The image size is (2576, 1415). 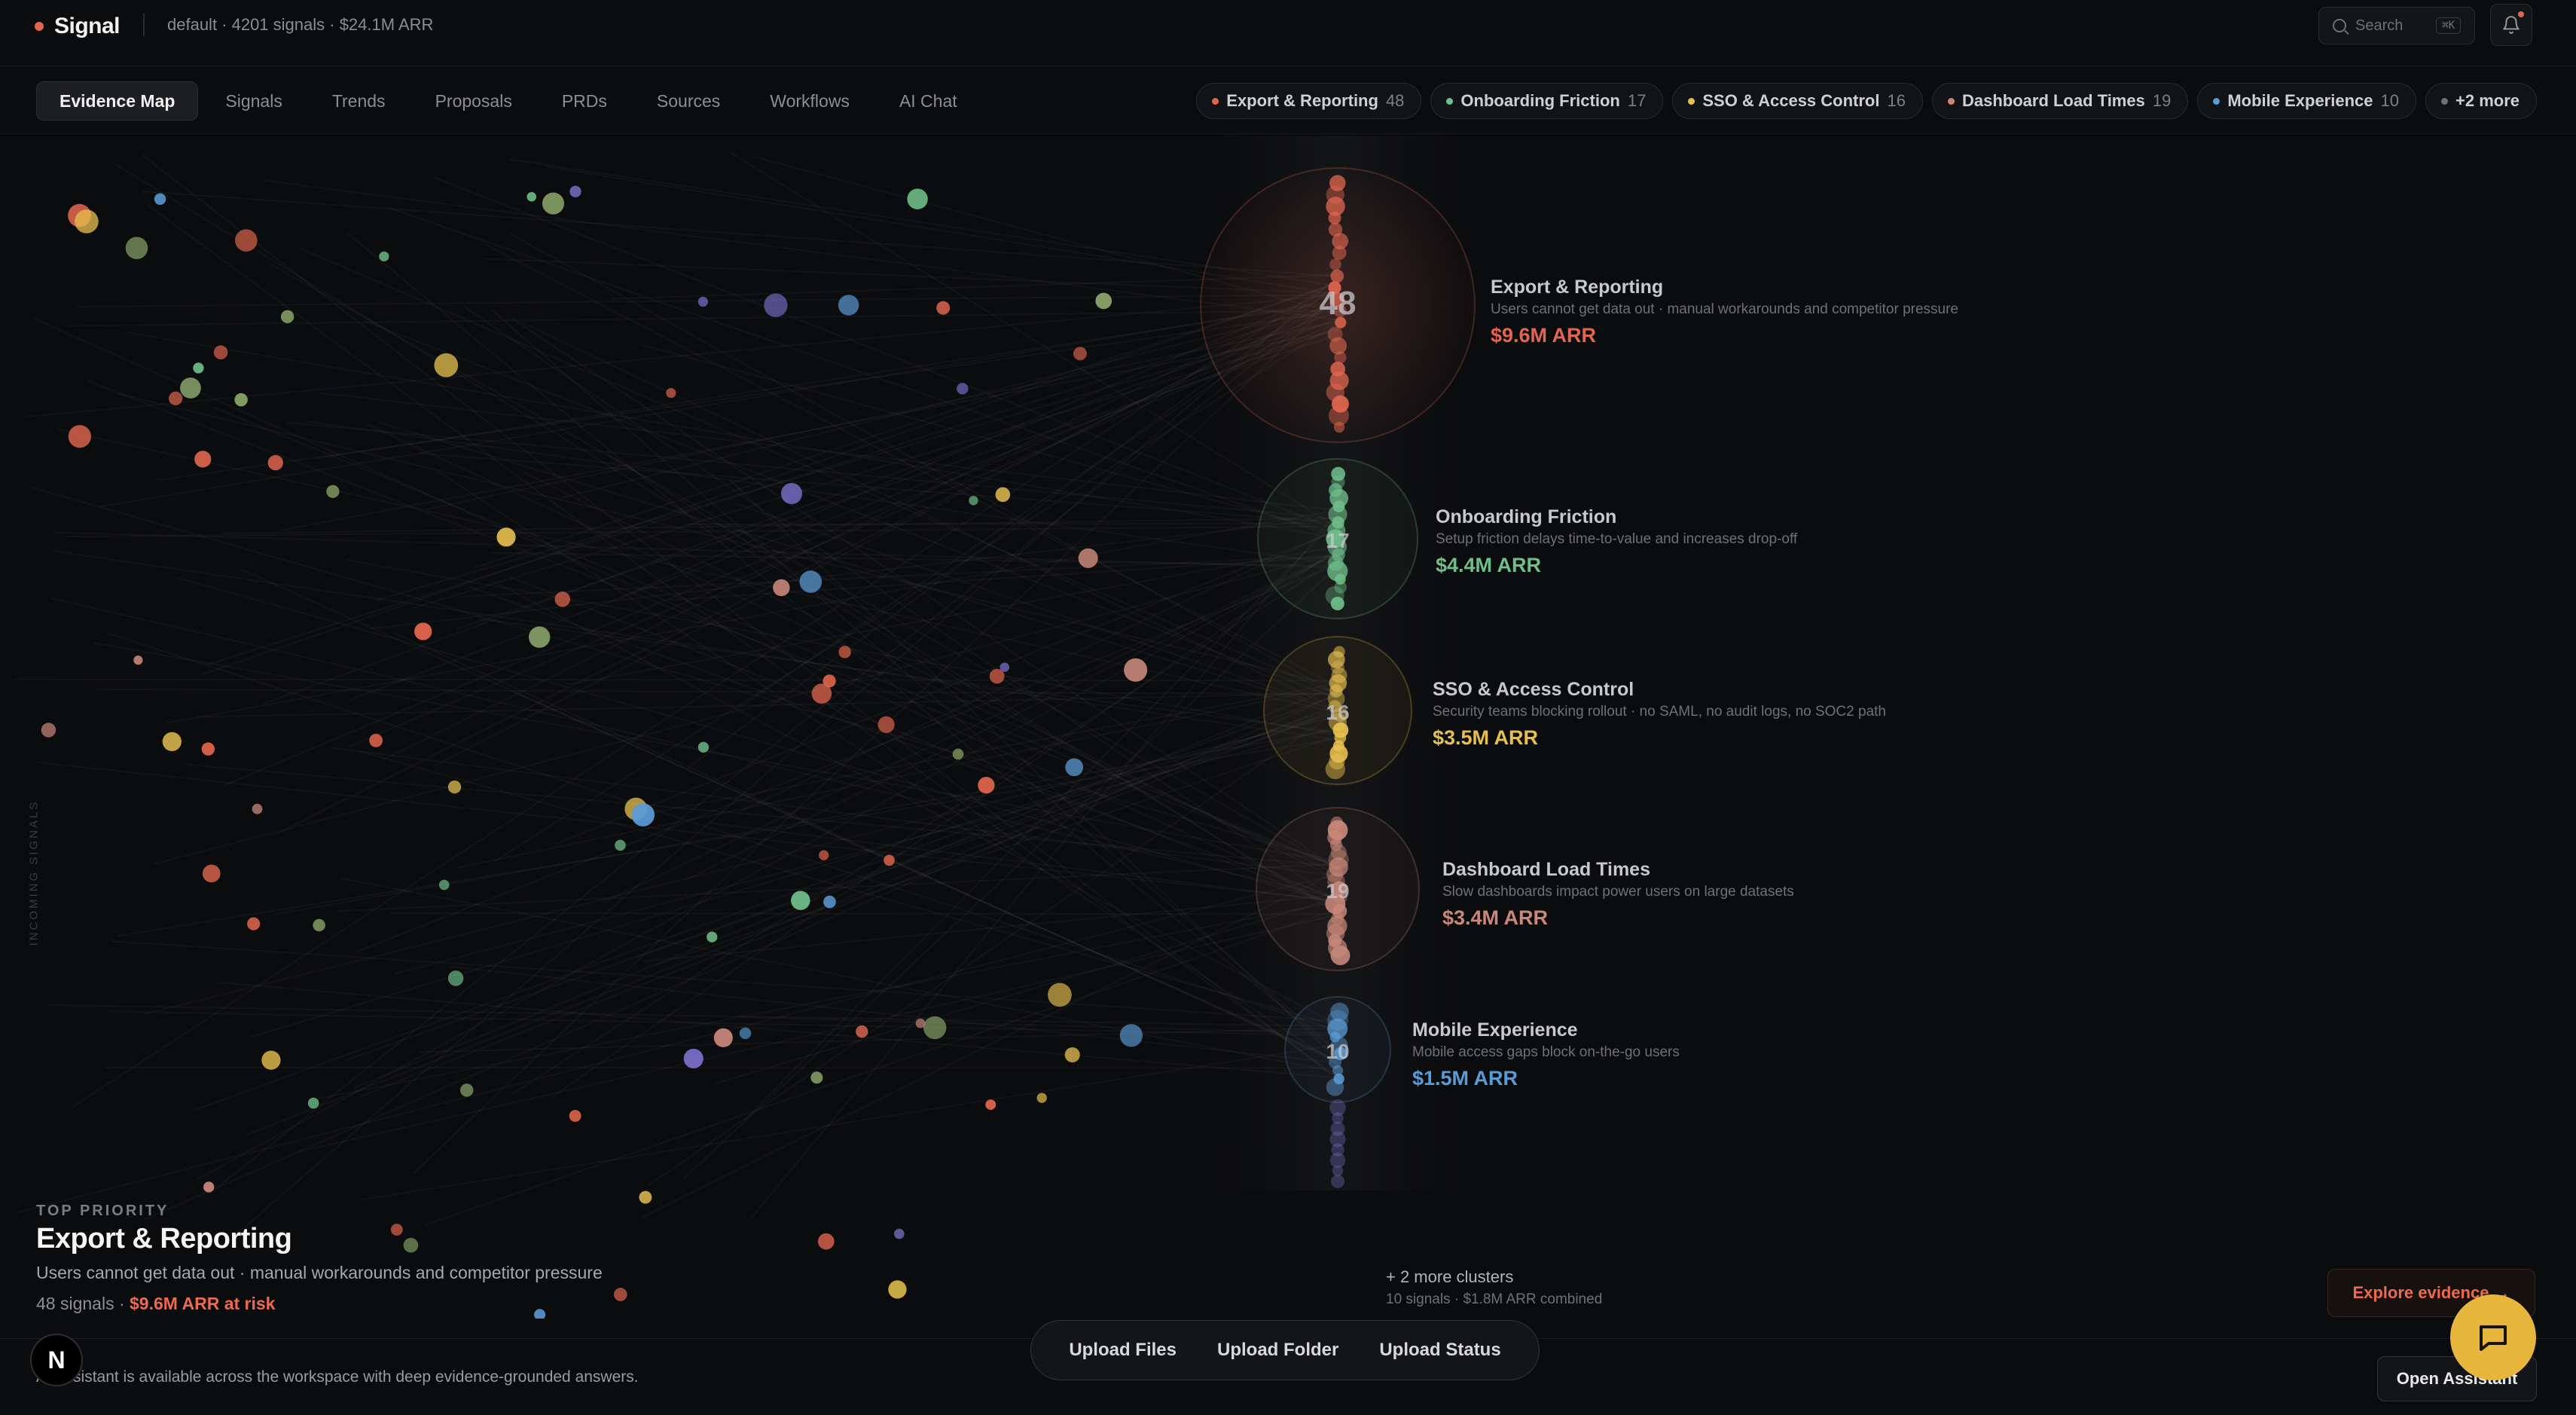 I want to click on chip-color-dot, so click(x=2217, y=101).